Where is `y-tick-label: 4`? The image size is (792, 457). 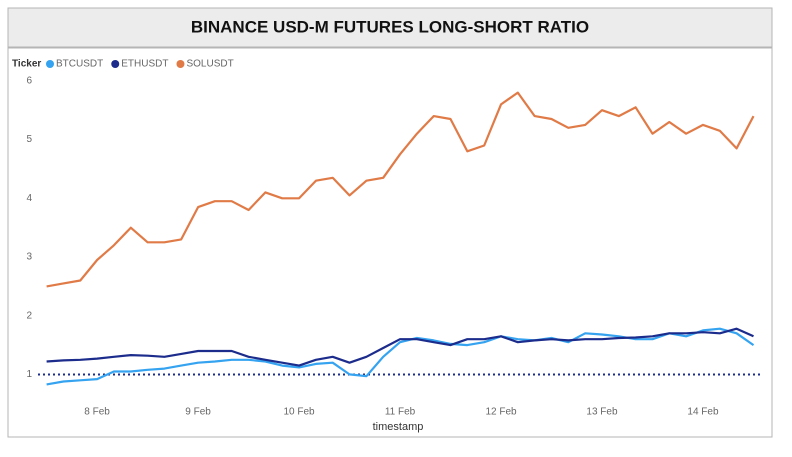 y-tick-label: 4 is located at coordinates (29, 198).